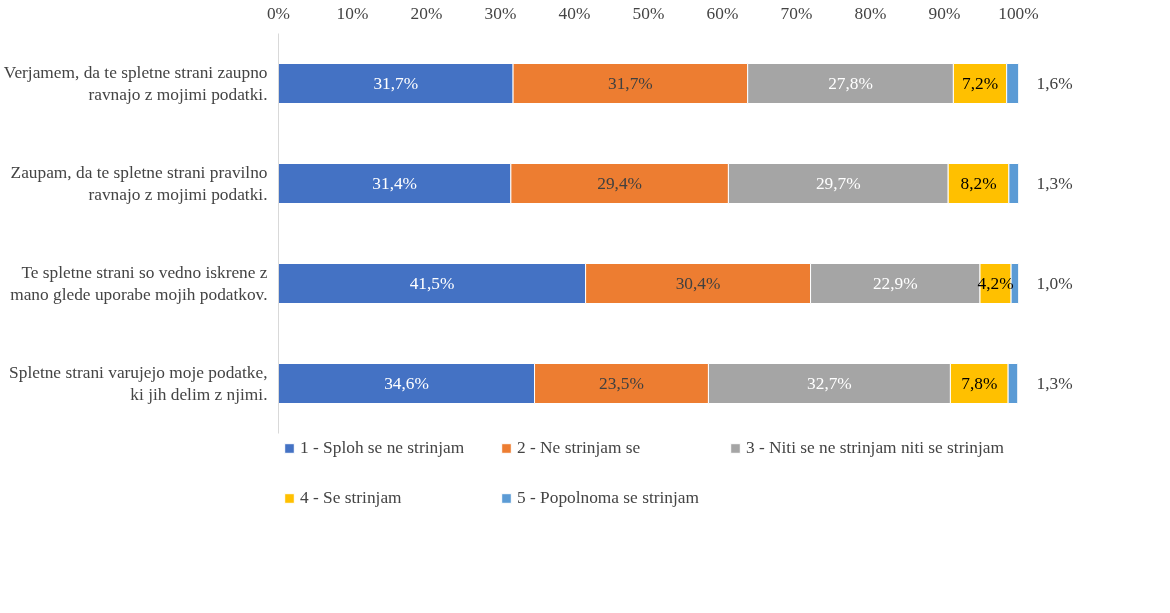 The height and width of the screenshot is (613, 1170). I want to click on data-label: 41,5%, so click(432, 283).